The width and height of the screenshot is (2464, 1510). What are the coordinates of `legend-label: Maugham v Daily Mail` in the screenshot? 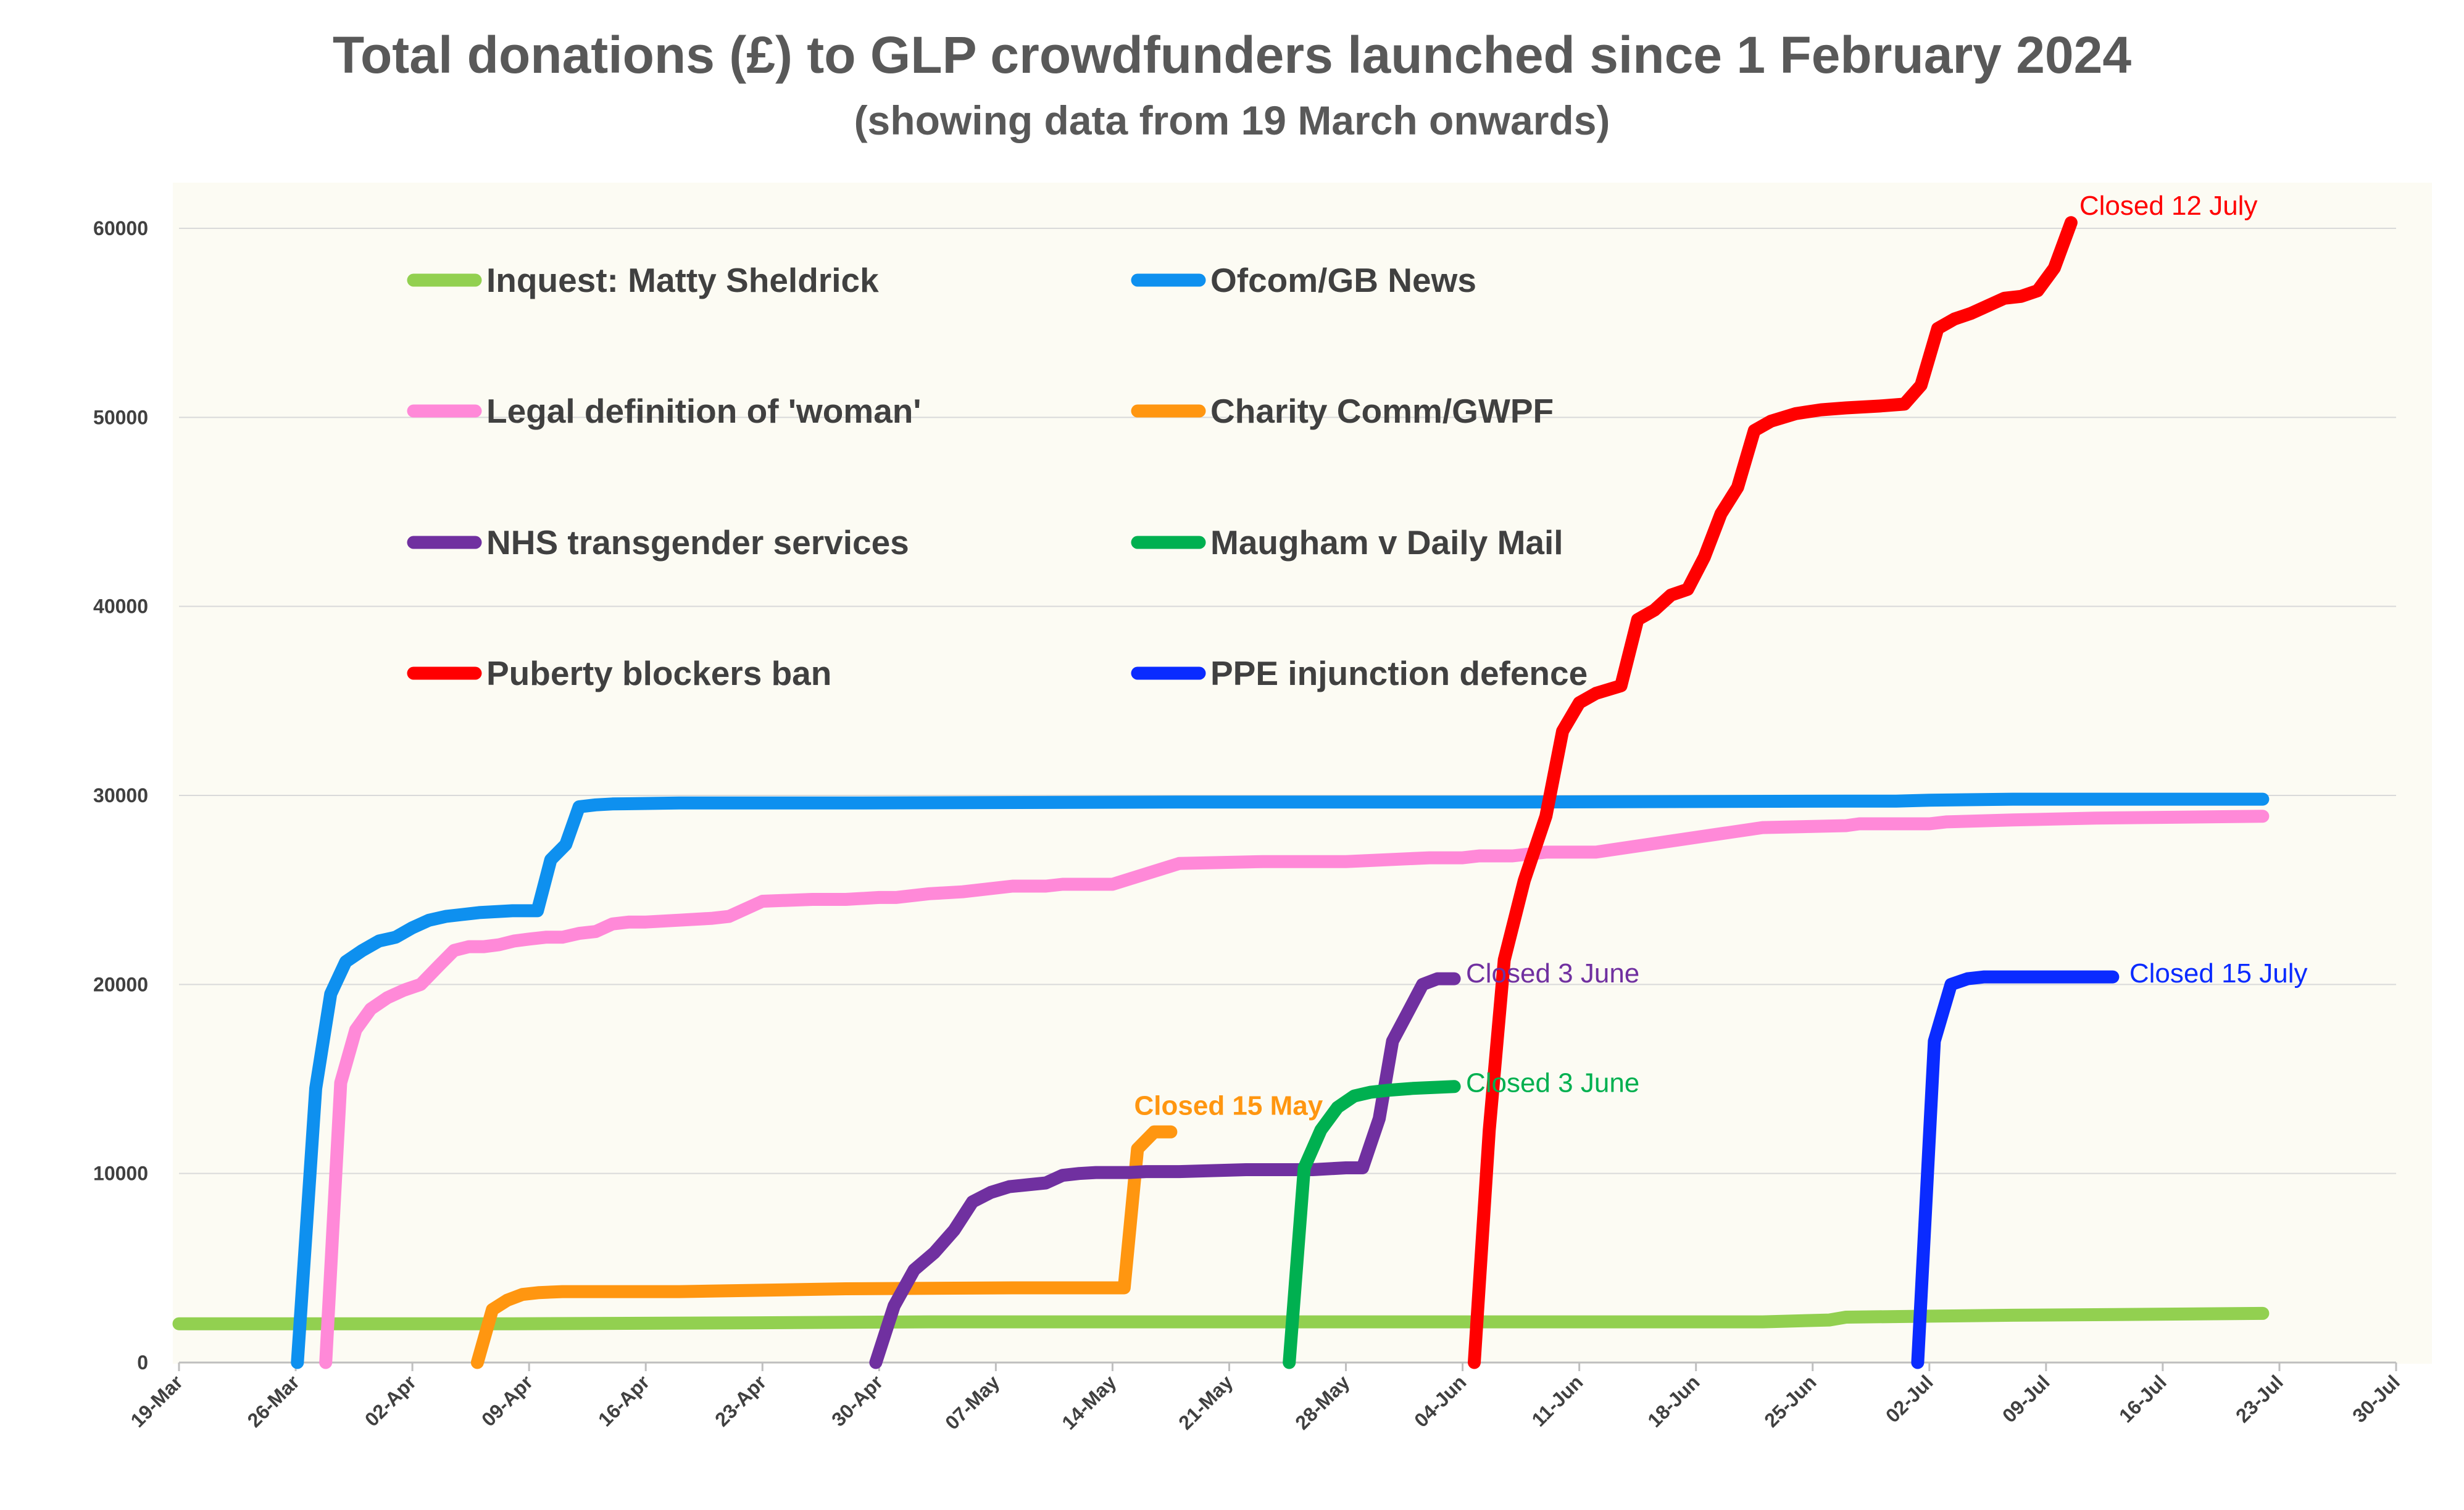 It's located at (1386, 542).